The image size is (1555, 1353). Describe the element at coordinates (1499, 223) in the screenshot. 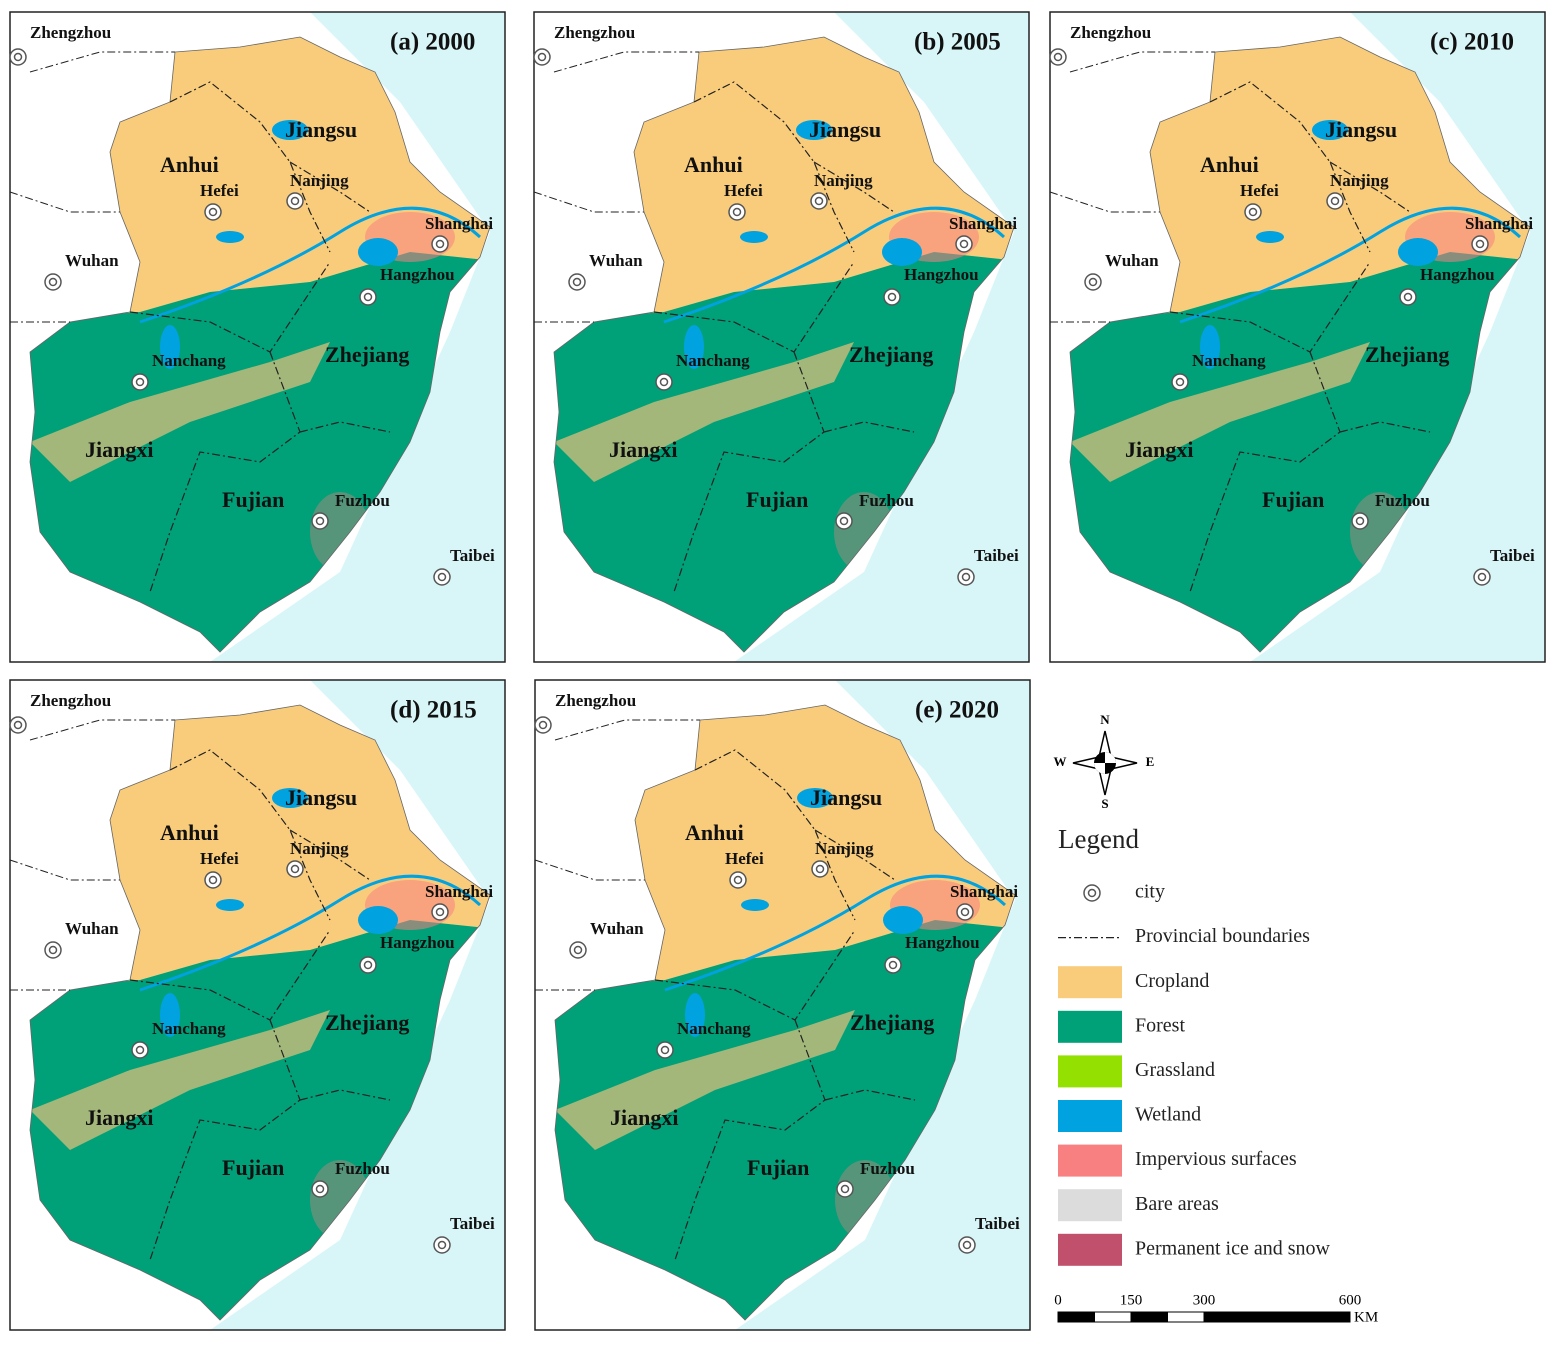

I see `city-label: Shanghai` at that location.